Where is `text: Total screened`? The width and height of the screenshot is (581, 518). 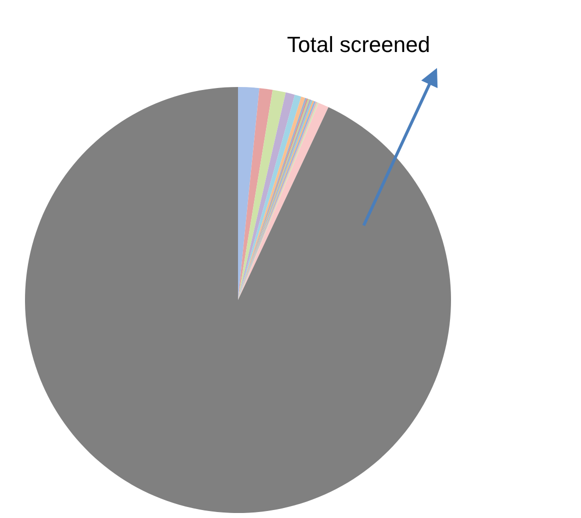
text: Total screened is located at coordinates (358, 44).